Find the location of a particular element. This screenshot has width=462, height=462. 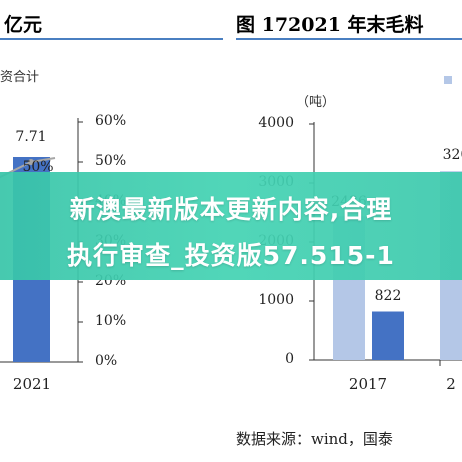

source-note: 数据来源：wind，国泰 is located at coordinates (314, 439).